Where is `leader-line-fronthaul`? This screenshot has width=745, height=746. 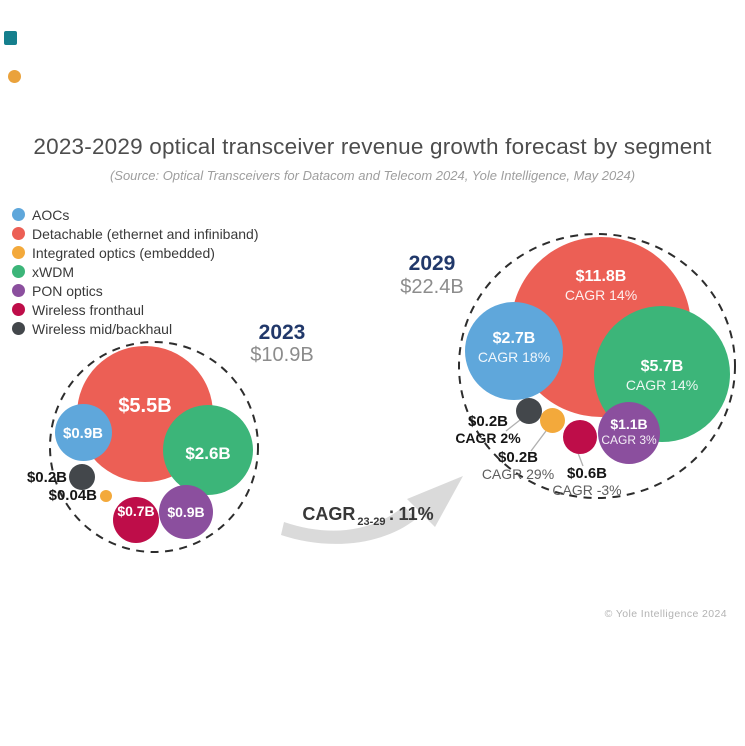
leader-line-fronthaul is located at coordinates (580, 459).